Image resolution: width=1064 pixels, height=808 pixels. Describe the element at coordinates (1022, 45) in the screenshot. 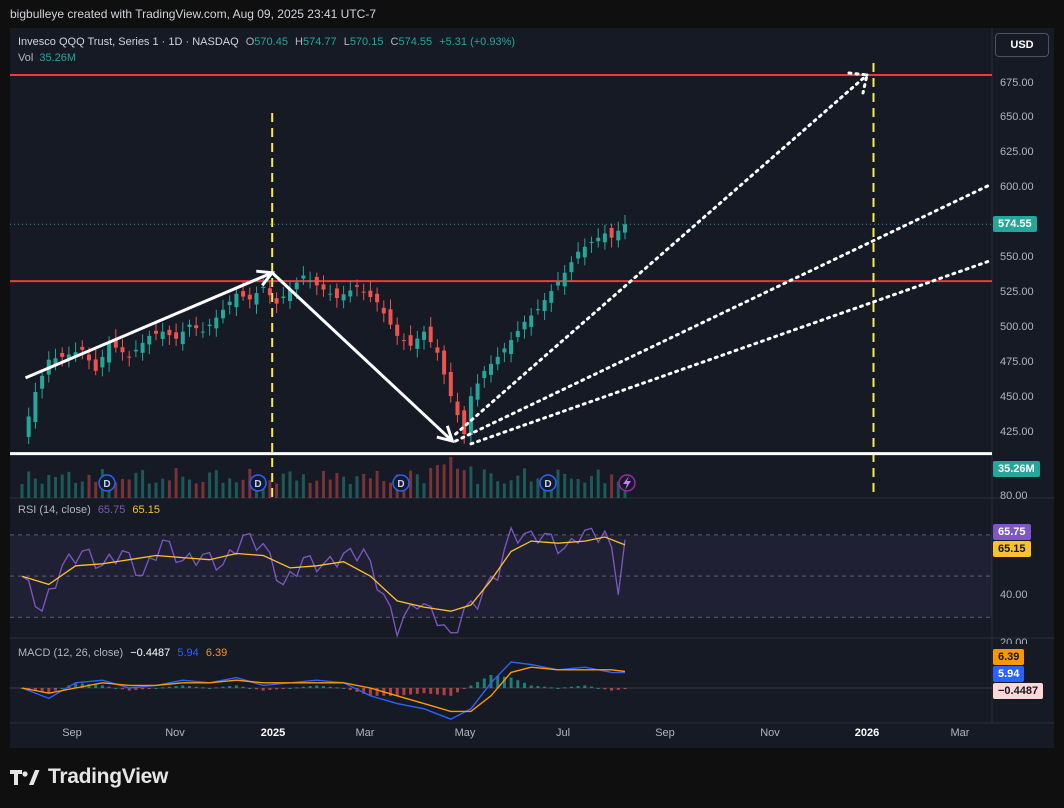

I see `currency-button: USD` at that location.